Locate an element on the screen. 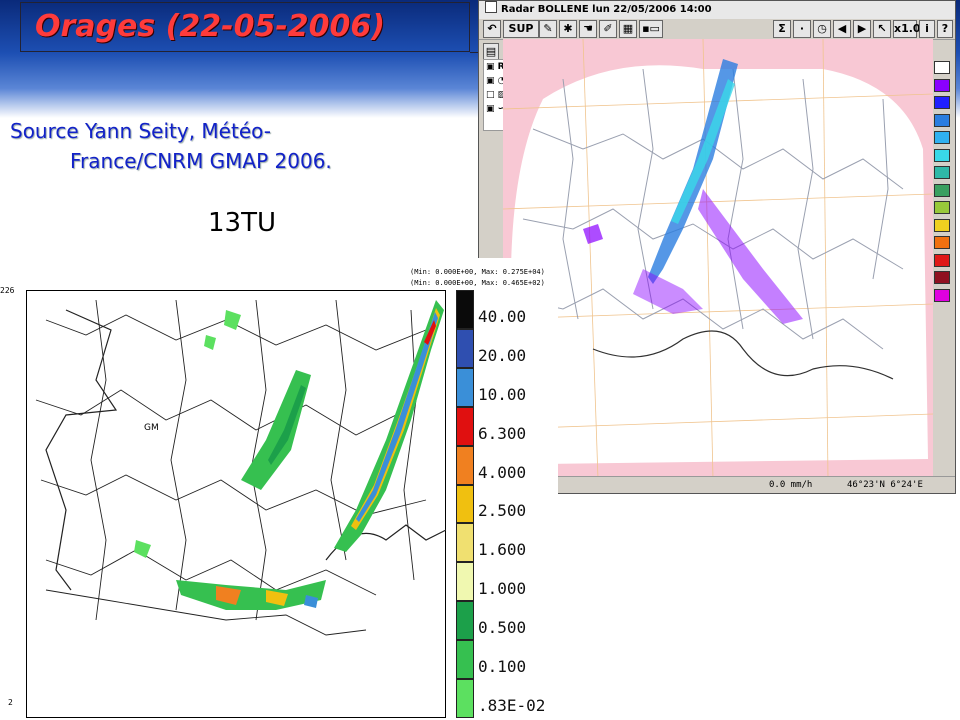 The image size is (960, 720). legend-label: 20.00 is located at coordinates (502, 355).